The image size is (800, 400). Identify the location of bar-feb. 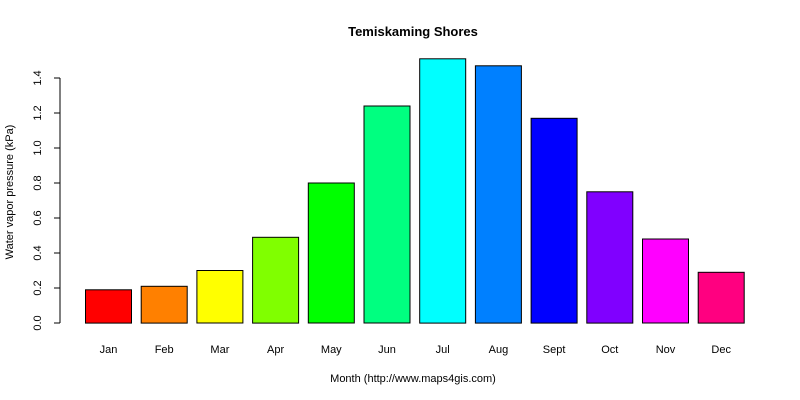
(164, 304).